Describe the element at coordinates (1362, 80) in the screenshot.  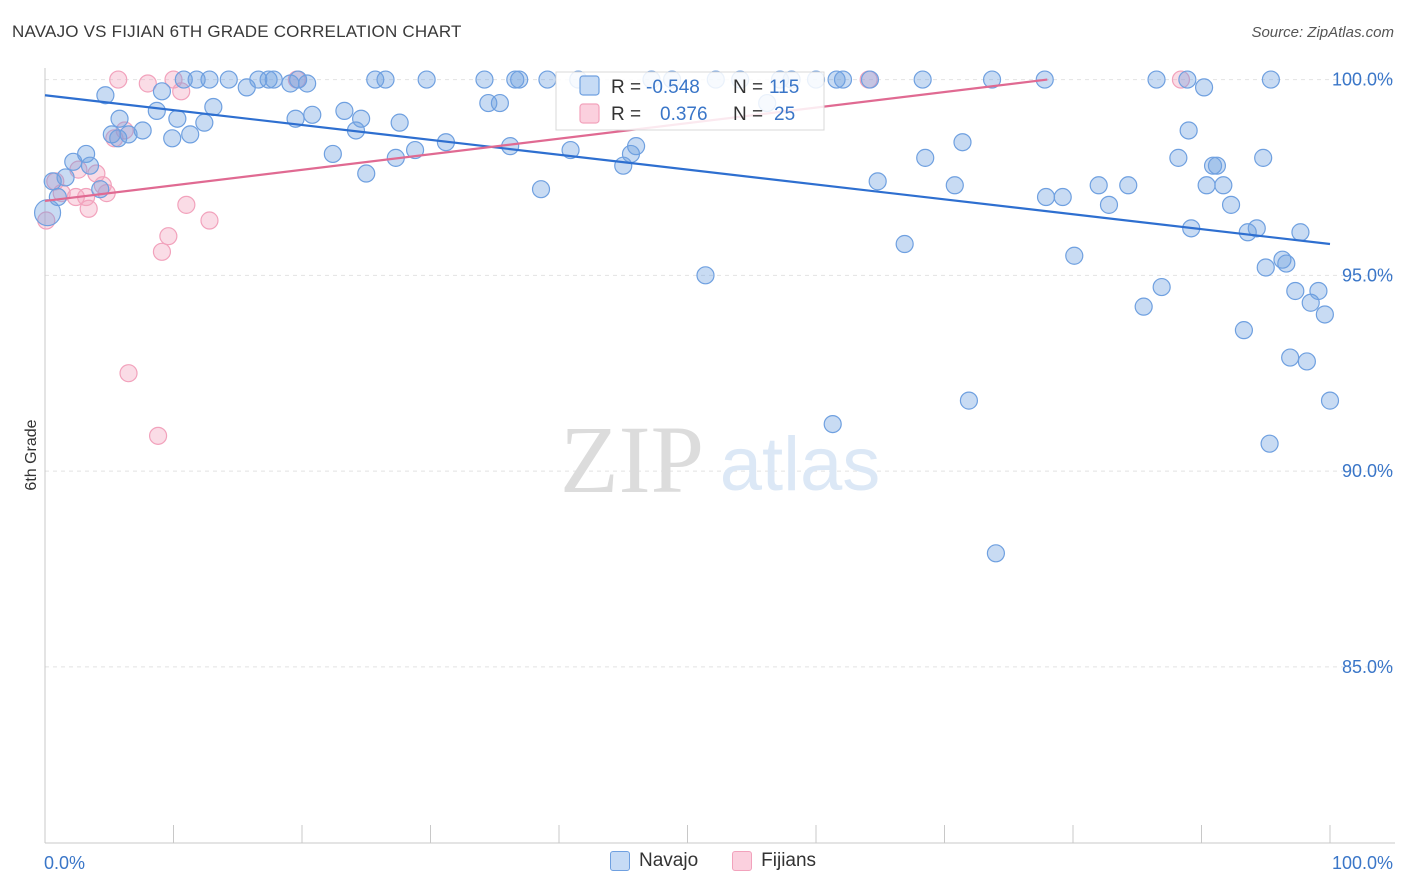
I see `y-tick-label: 100.0%` at that location.